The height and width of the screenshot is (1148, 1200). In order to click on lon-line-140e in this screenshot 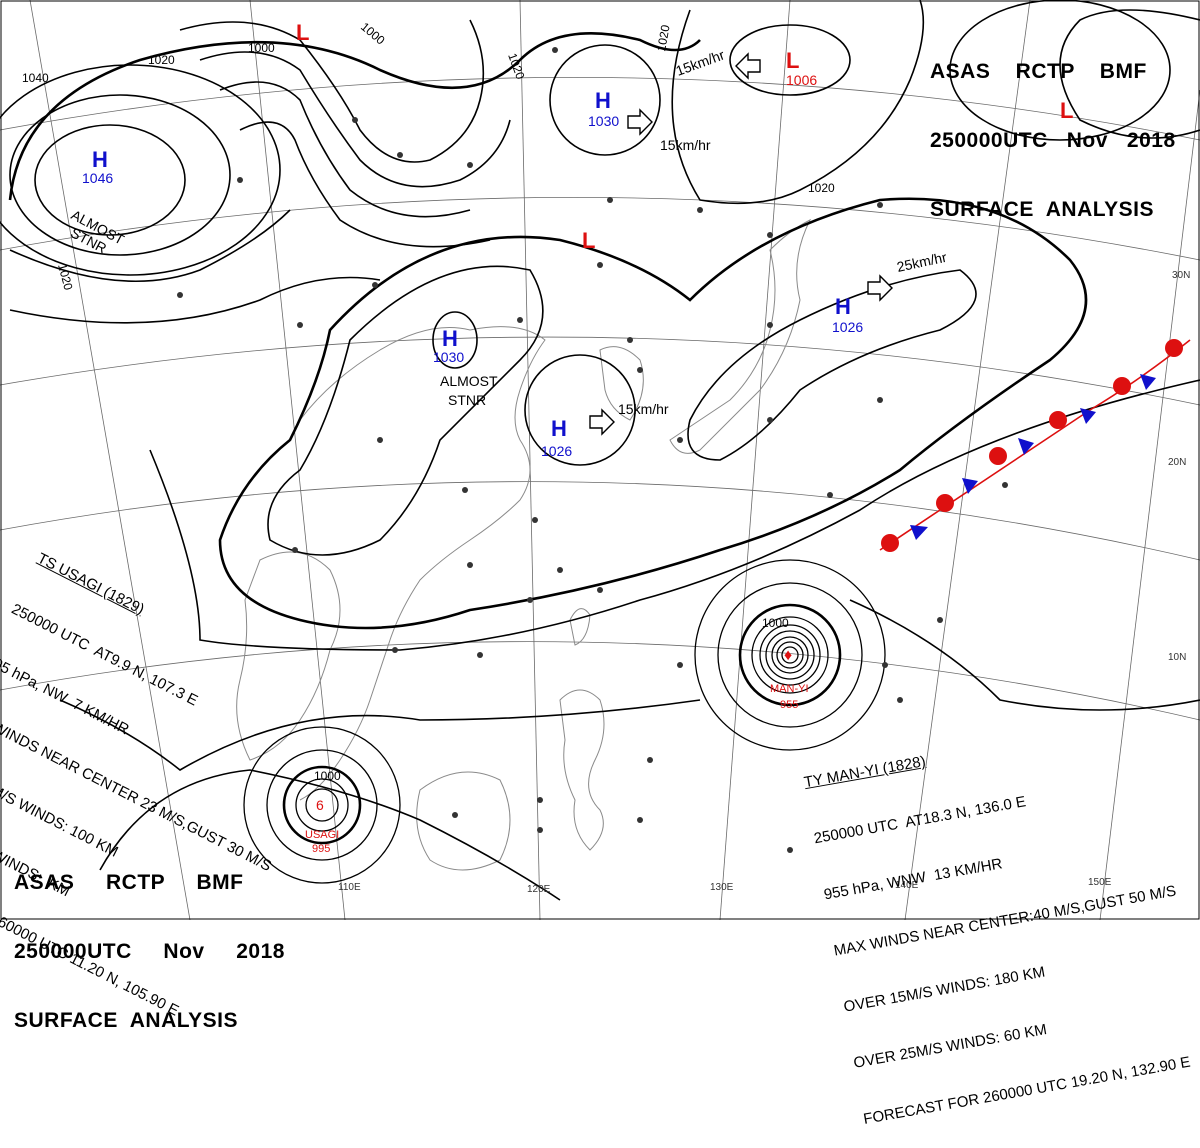, I will do `click(967, 460)`.